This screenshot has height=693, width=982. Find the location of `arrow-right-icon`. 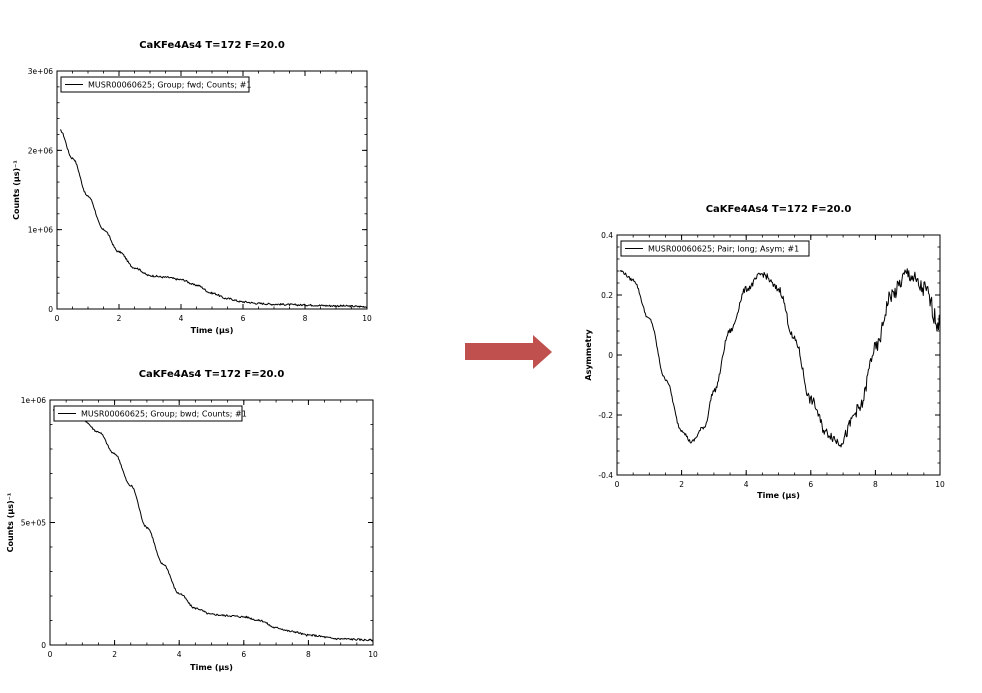

arrow-right-icon is located at coordinates (508, 352).